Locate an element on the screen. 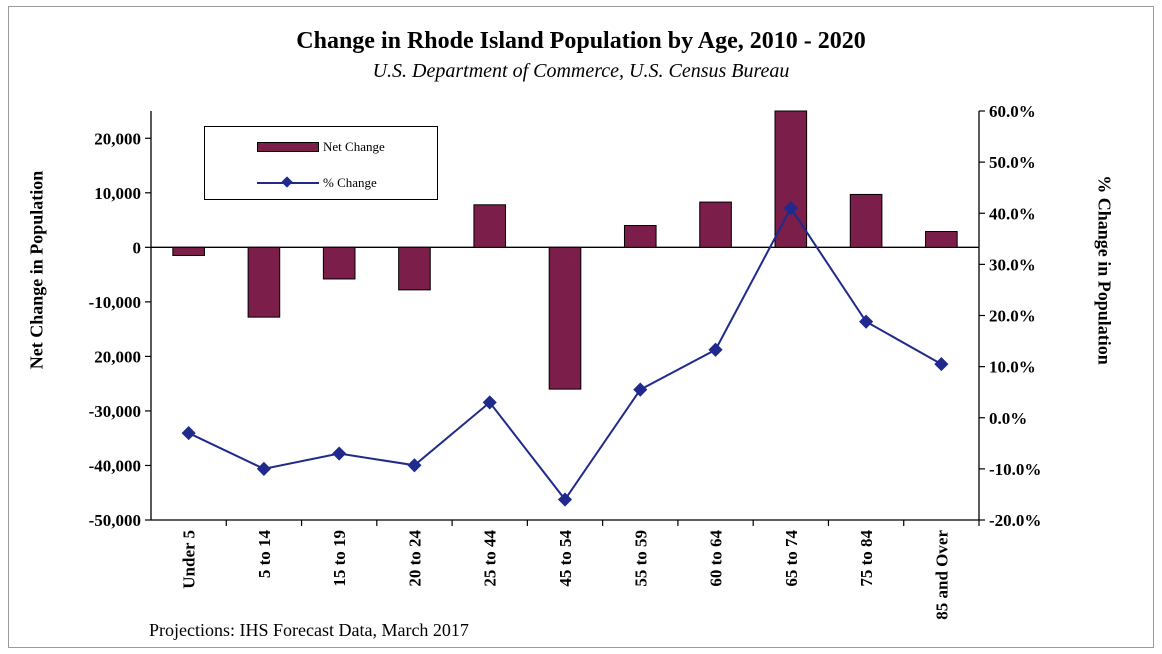 This screenshot has height=654, width=1162. y2-tick-label: 60.0% is located at coordinates (1012, 111).